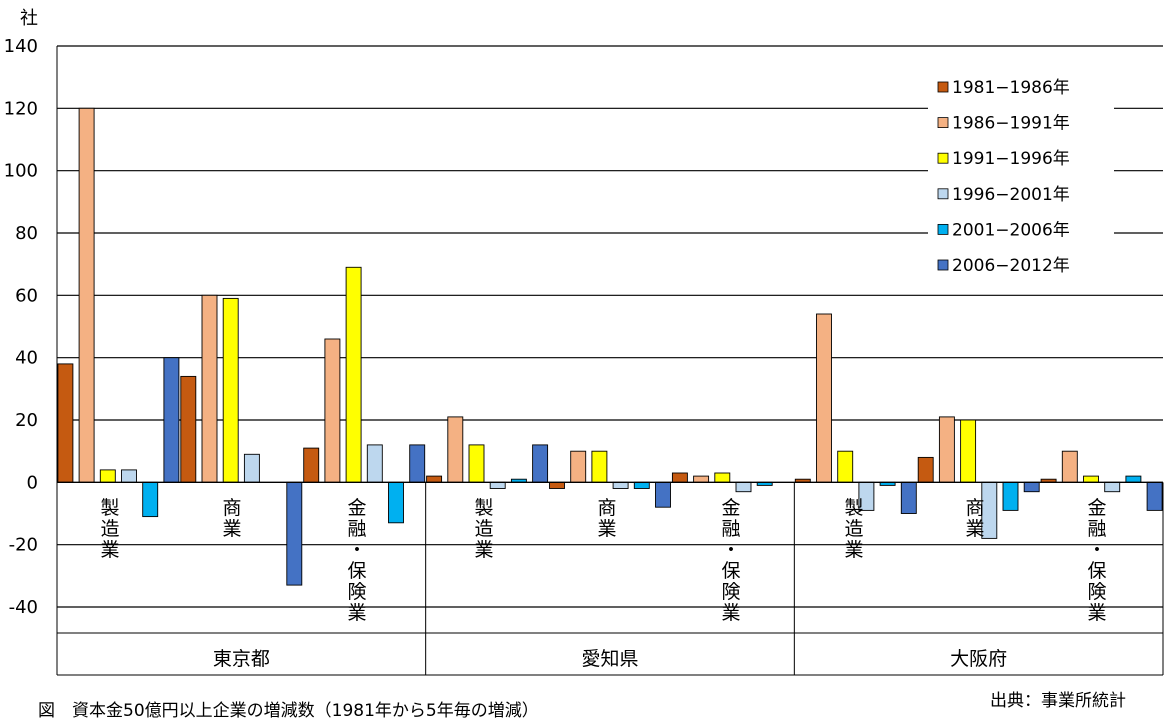 The width and height of the screenshot is (1175, 728). I want to click on figure-caption: 図 資本金50億円以上企業の増減数（1981年から5年毎の増減）, so click(288, 711).